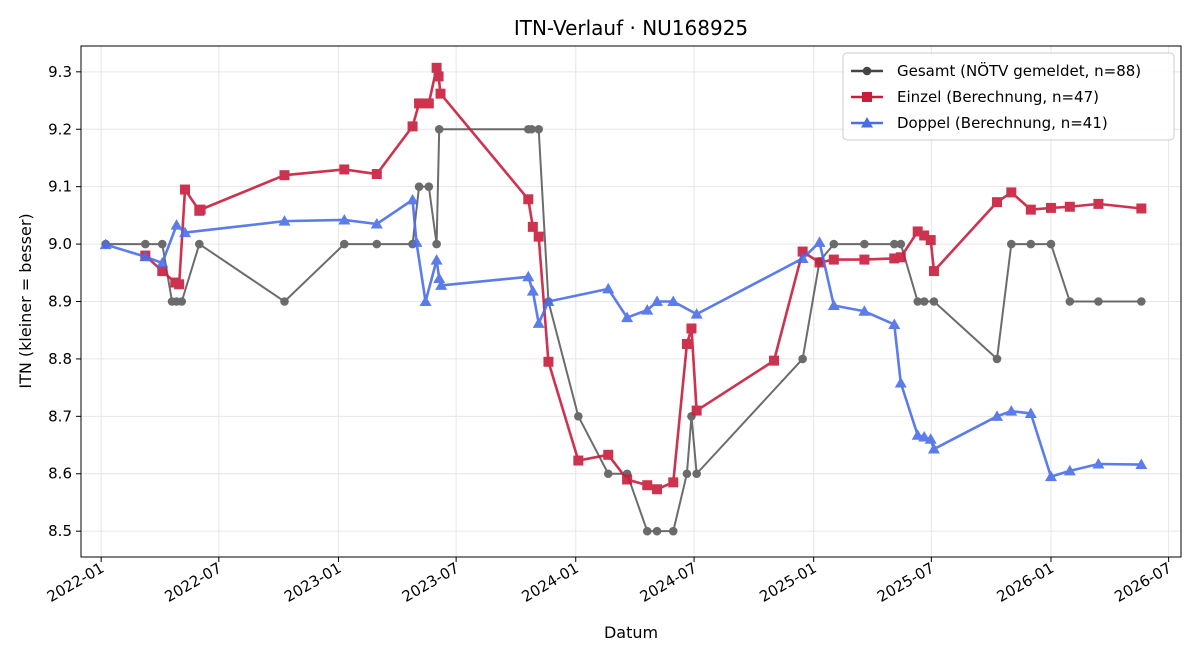 The width and height of the screenshot is (1200, 660). What do you see at coordinates (1019, 70) in the screenshot?
I see `legend-label: Gesamt (NÖTV gemeldet, n=88)` at bounding box center [1019, 70].